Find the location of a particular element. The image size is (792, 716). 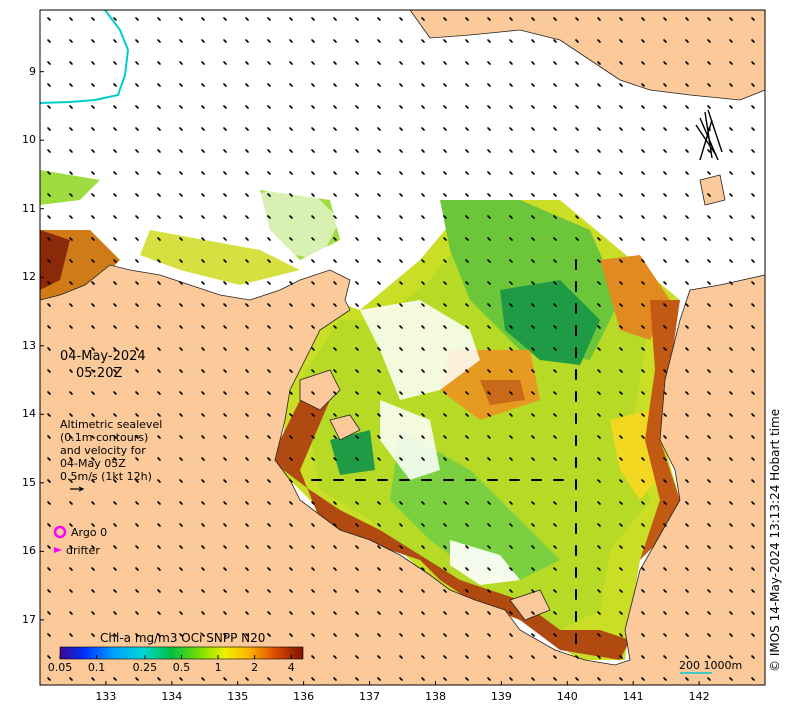

colorbar-tick-label: 0.5 is located at coordinates (181, 667).